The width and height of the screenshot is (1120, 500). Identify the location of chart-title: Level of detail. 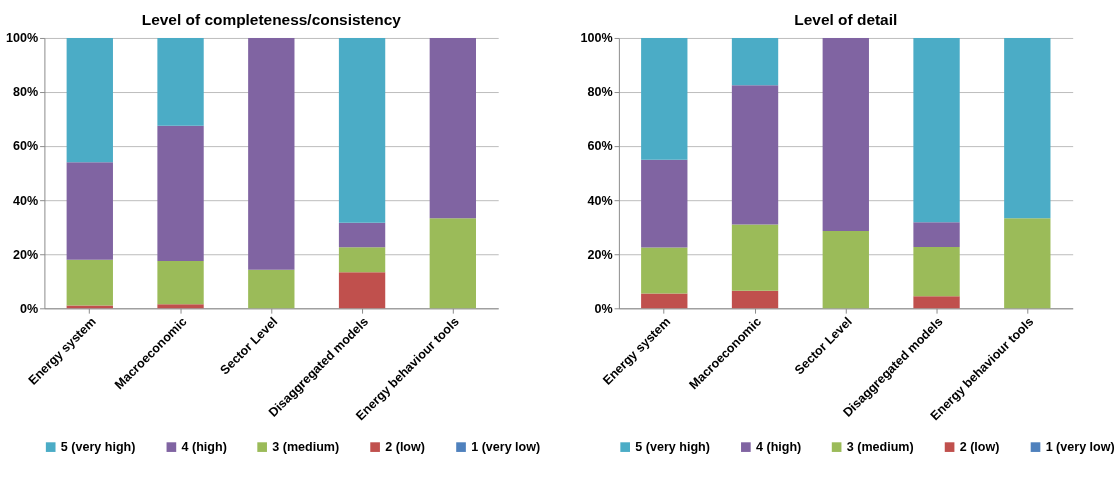
(846, 20).